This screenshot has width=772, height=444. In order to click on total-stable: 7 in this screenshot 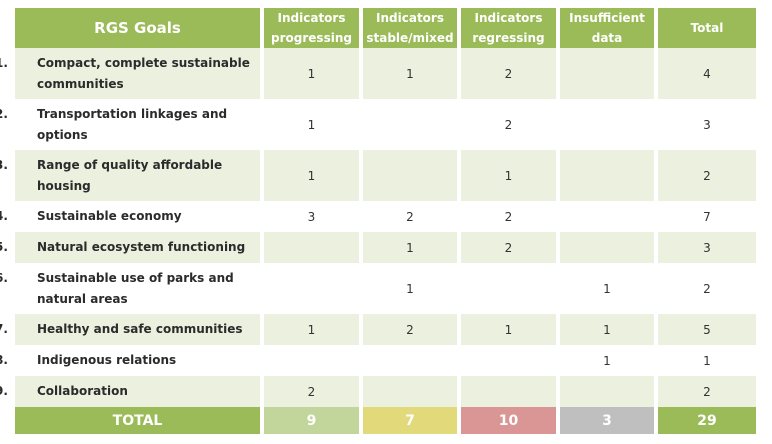, I will do `click(410, 420)`.